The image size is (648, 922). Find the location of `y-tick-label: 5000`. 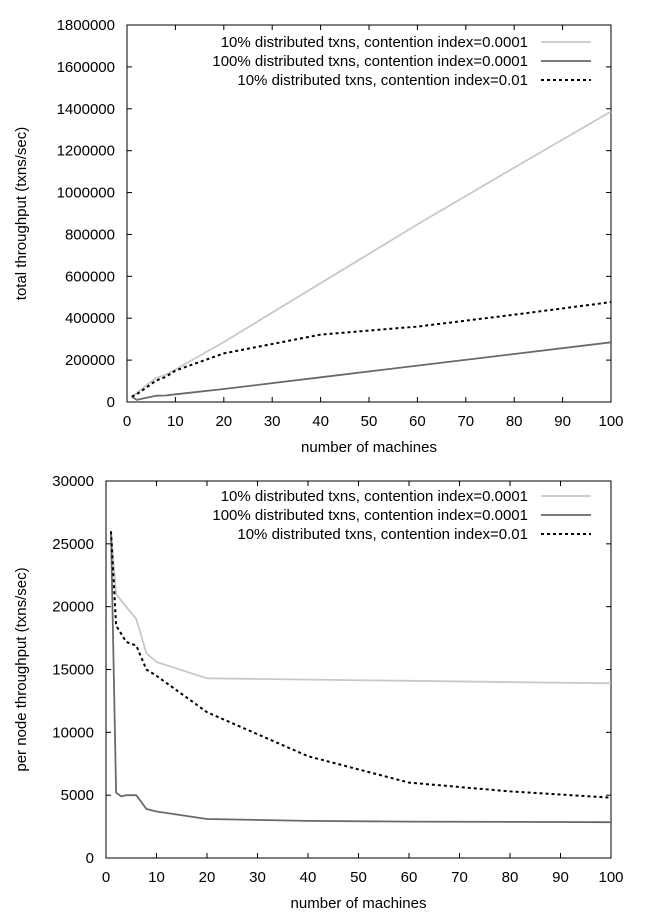

y-tick-label: 5000 is located at coordinates (77, 795).